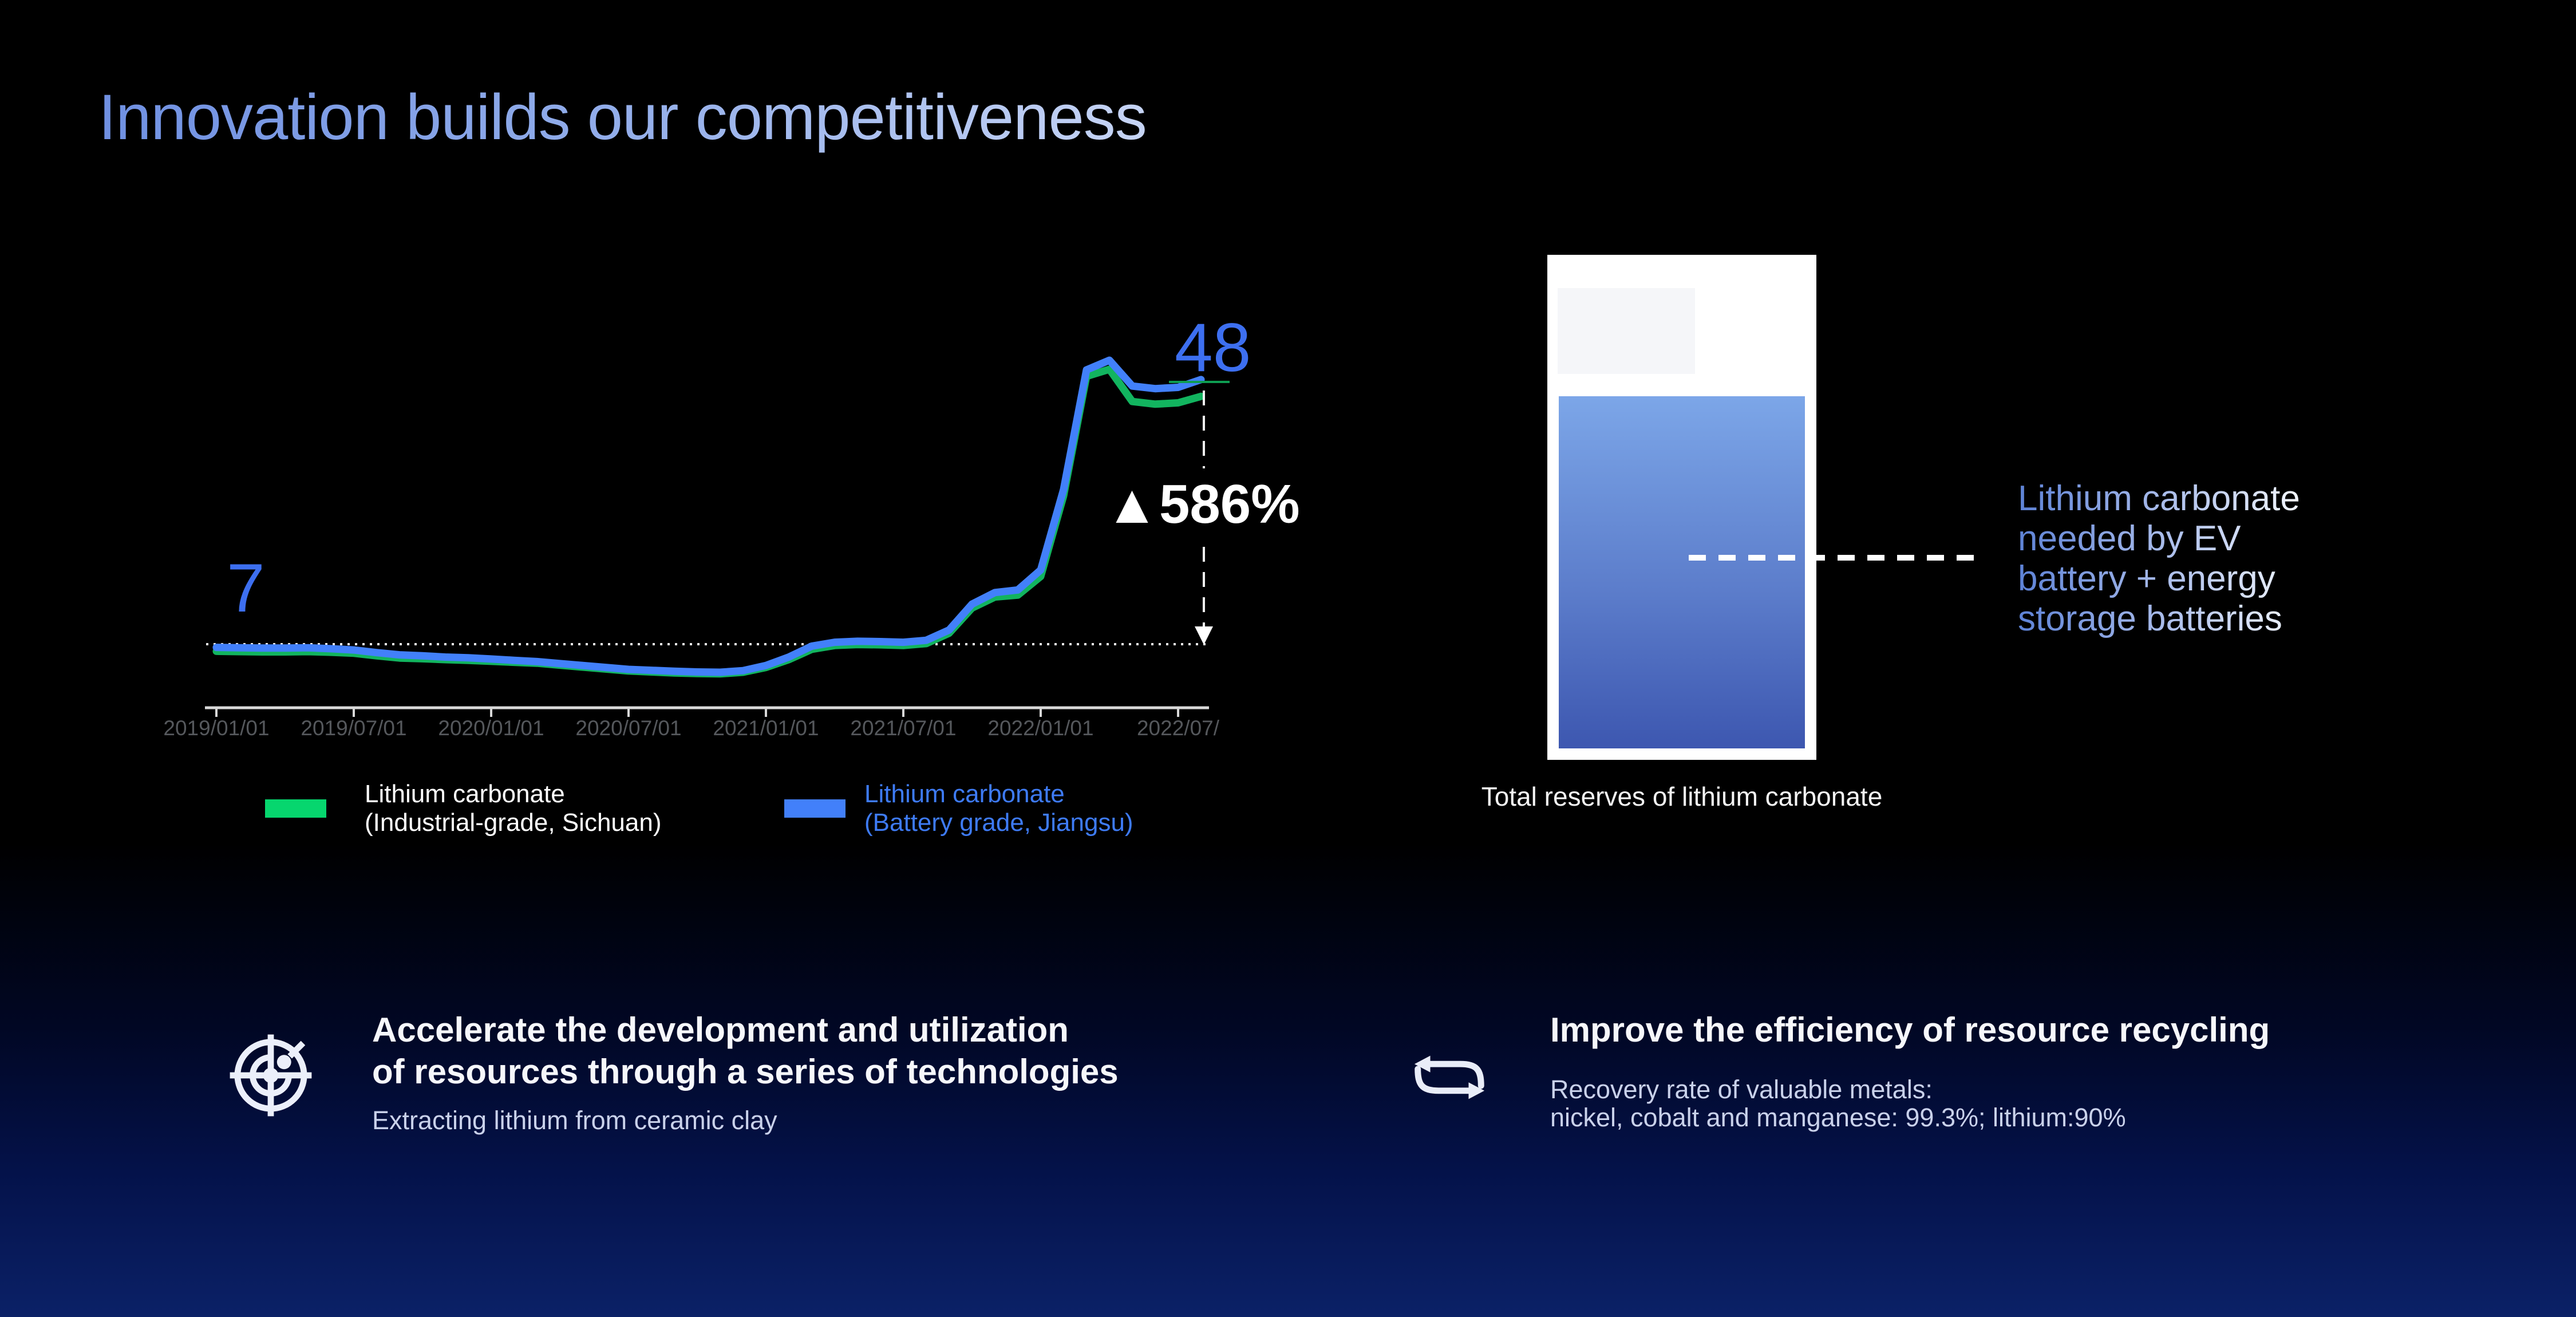 The width and height of the screenshot is (2576, 1317). Describe the element at coordinates (1204, 635) in the screenshot. I see `down-arrow-icon` at that location.